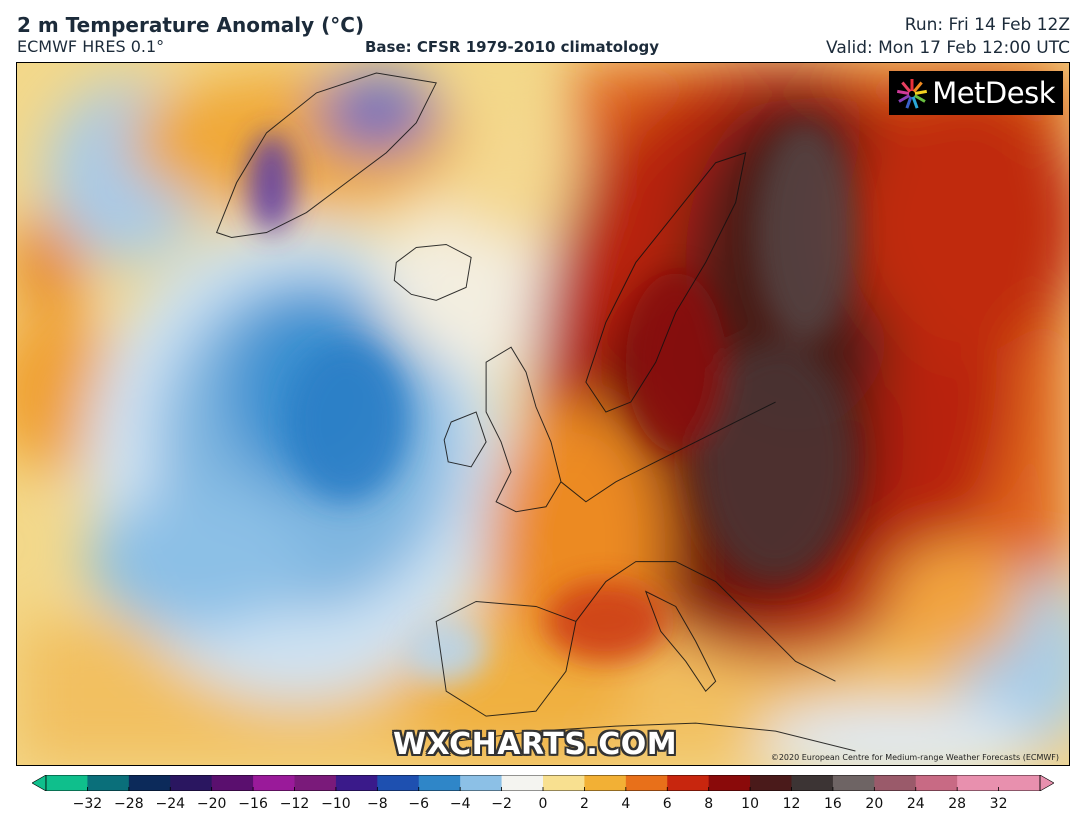  I want to click on run-time: Run: Fri 14 Feb 12Z, so click(987, 25).